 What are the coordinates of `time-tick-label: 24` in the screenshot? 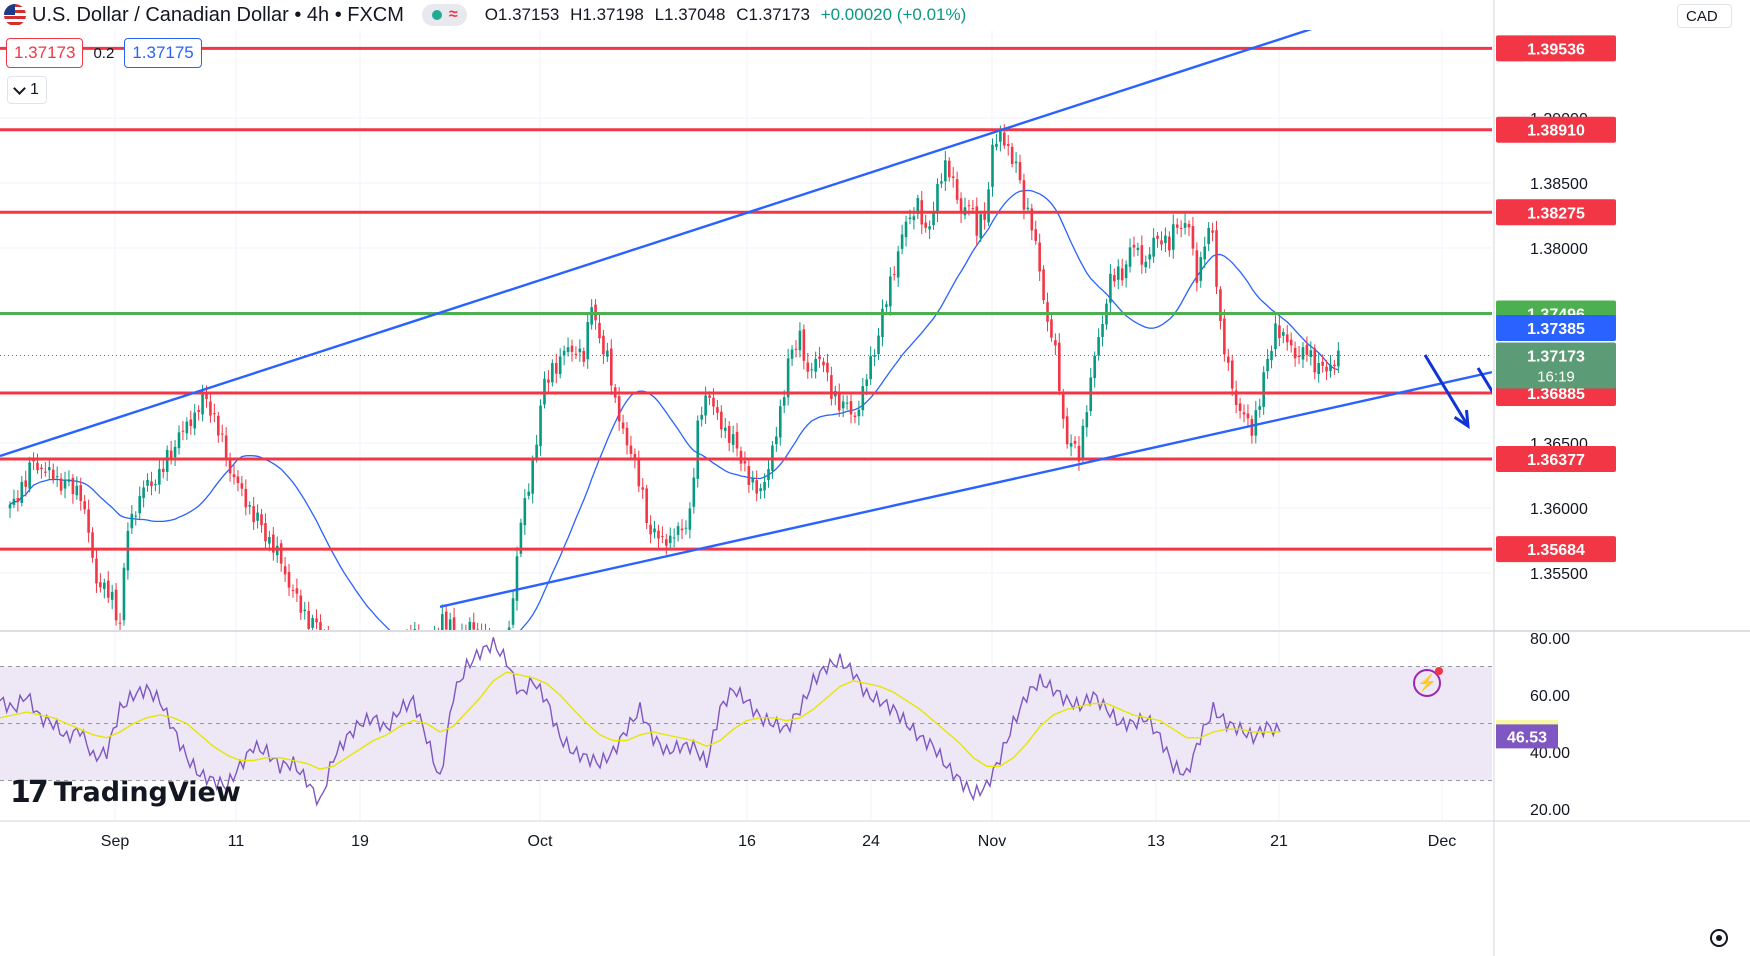 It's located at (871, 841).